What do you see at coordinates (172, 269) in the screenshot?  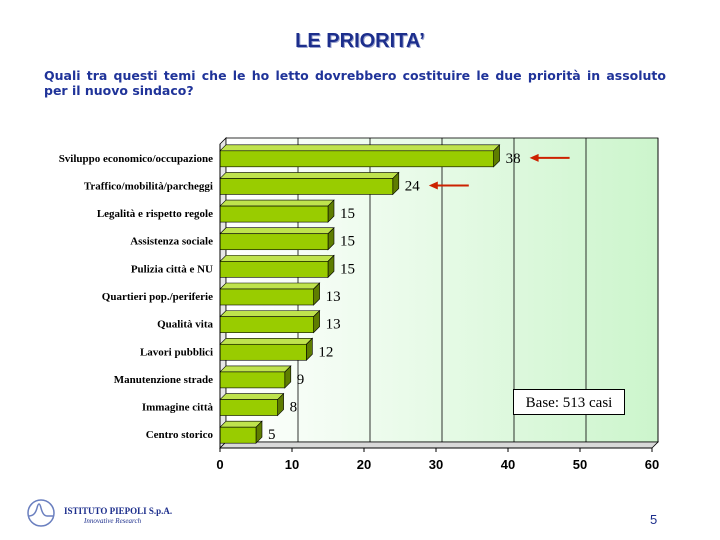 I see `category-label: Pulizia città e NU` at bounding box center [172, 269].